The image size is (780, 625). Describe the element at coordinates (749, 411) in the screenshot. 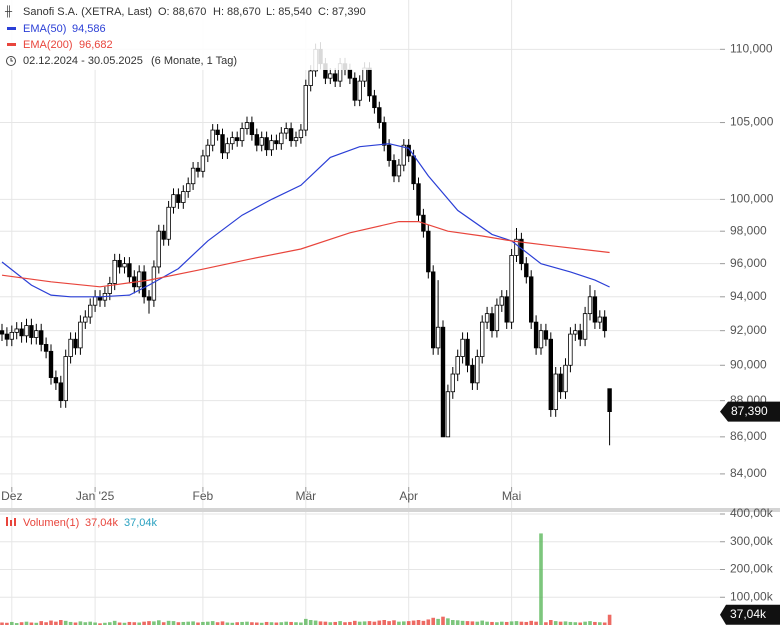

I see `last-price-label: 87,390` at that location.